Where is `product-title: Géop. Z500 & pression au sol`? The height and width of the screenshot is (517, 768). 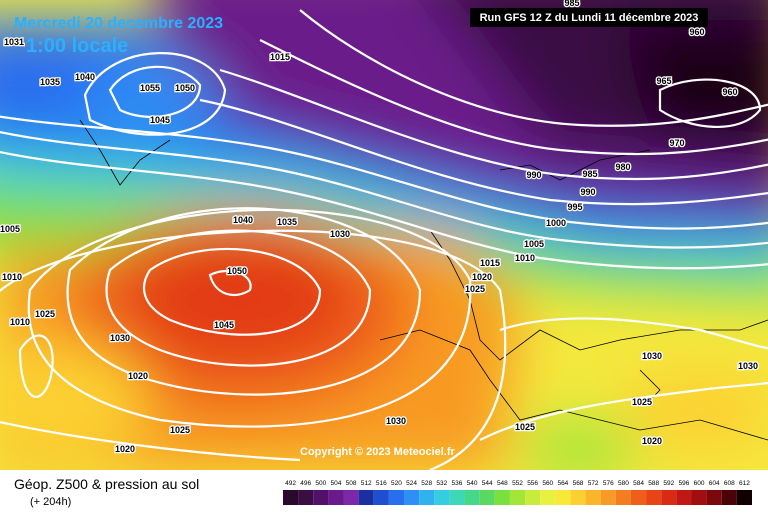
product-title: Géop. Z500 & pression au sol is located at coordinates (106, 484).